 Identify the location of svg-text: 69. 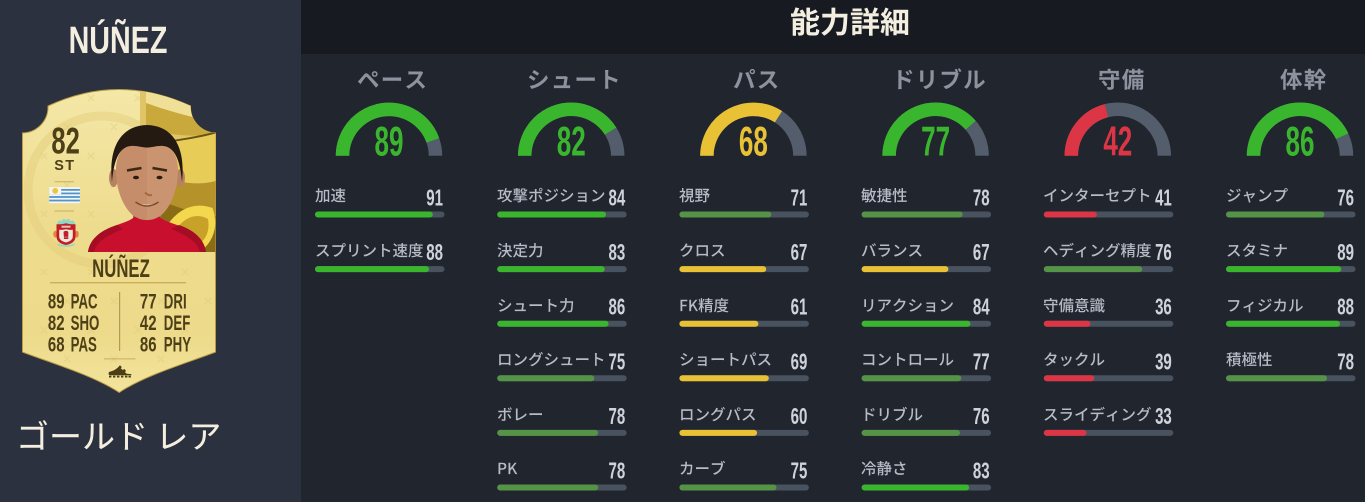
(799, 362).